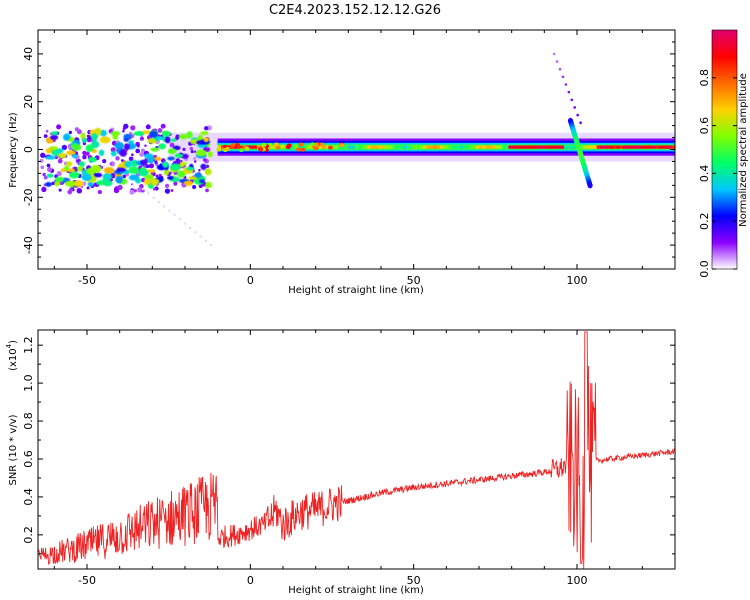  Describe the element at coordinates (743, 150) in the screenshot. I see `colorbar-label: Normalized spectral amplitude` at that location.